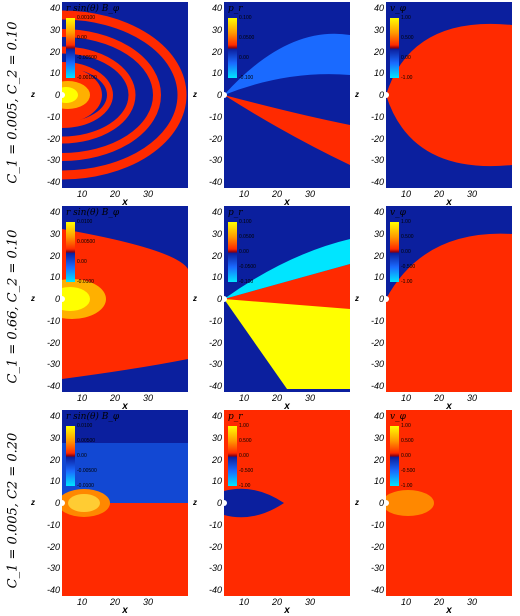 The height and width of the screenshot is (616, 520). I want to click on row-label-text: C_1 = 0.005, C_2 = 0.10, so click(13, 102).